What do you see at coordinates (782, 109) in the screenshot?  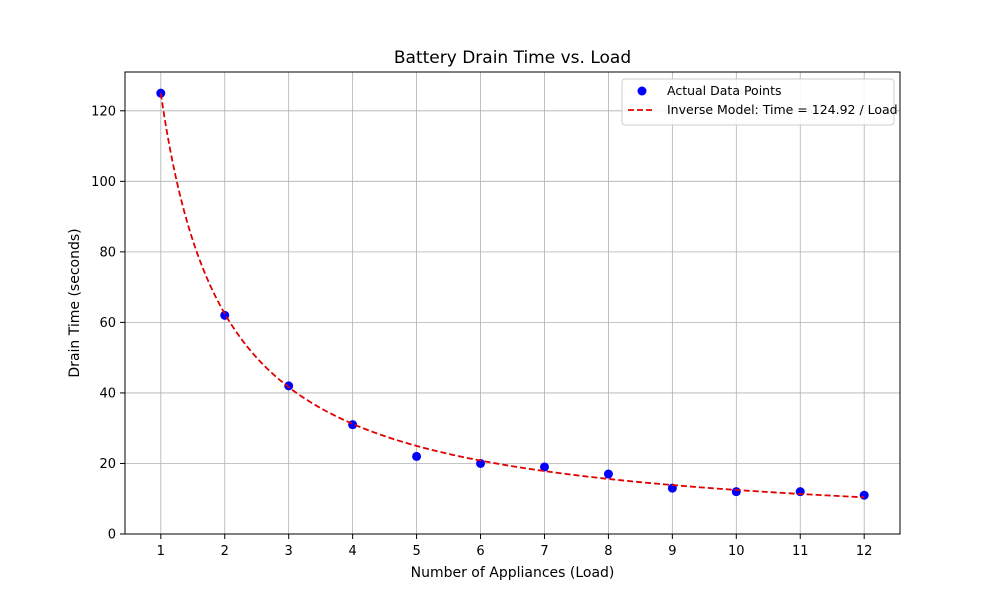 I see `legend-label-model: Inverse Model: Time = 124.92 / Load` at bounding box center [782, 109].